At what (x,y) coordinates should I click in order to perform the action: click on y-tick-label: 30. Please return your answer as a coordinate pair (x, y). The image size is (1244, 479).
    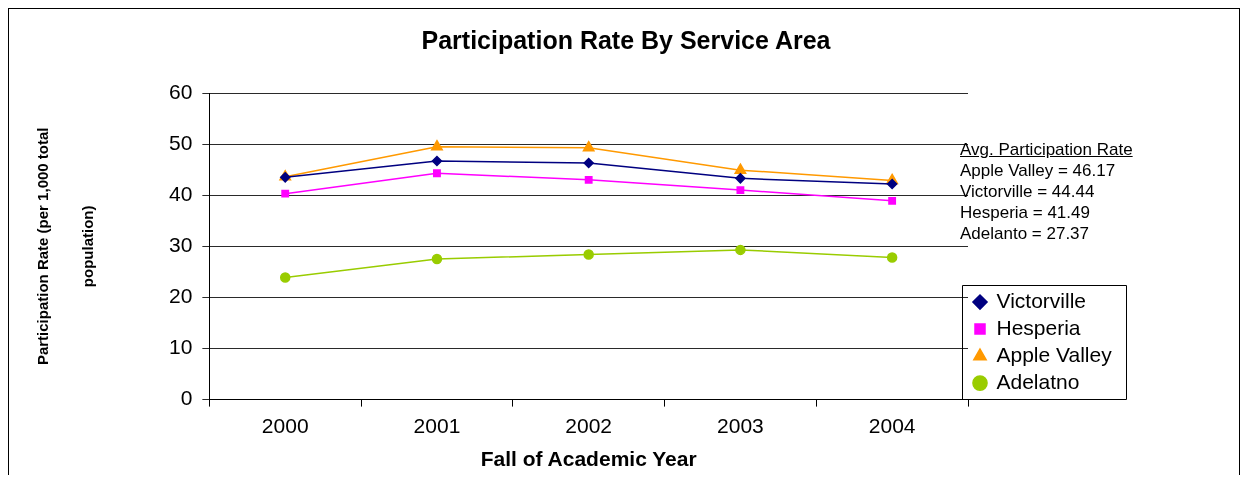
    Looking at the image, I should click on (181, 245).